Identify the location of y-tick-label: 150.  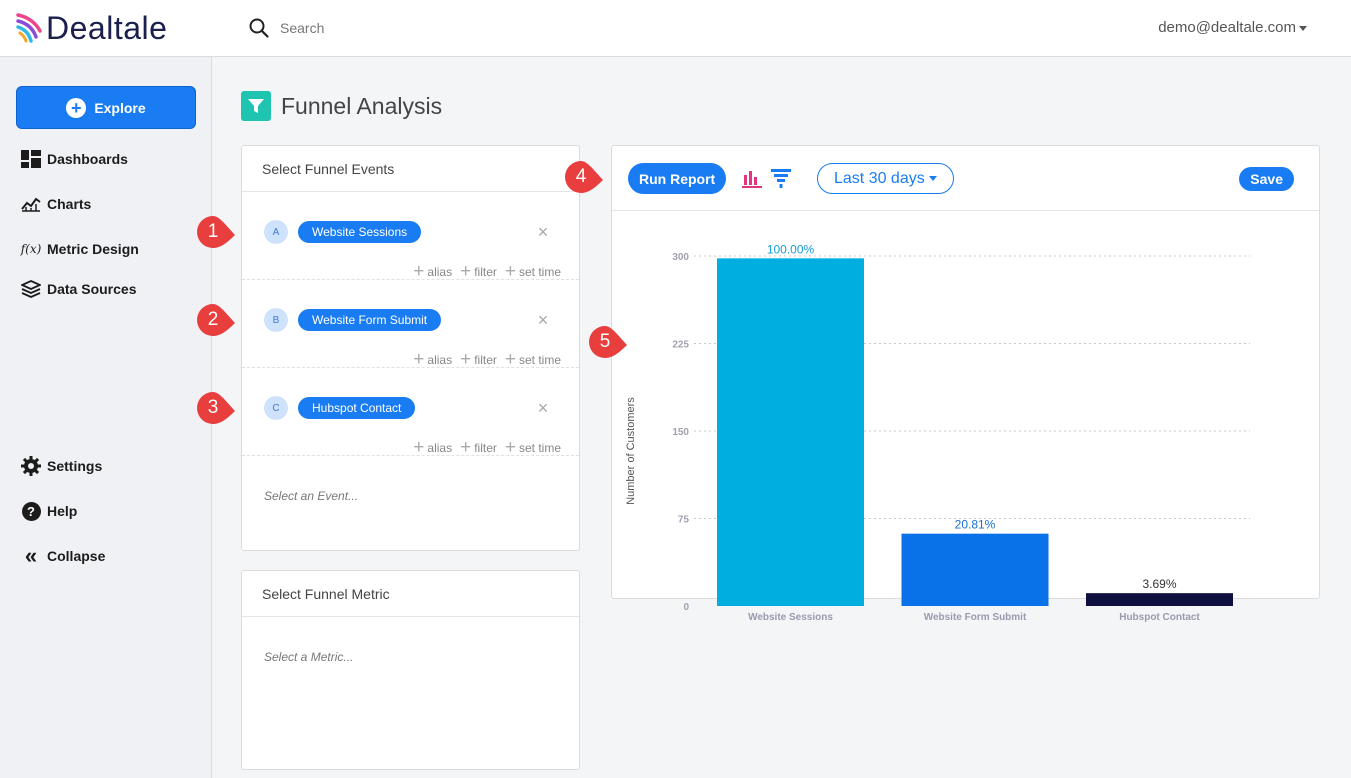
(680, 432).